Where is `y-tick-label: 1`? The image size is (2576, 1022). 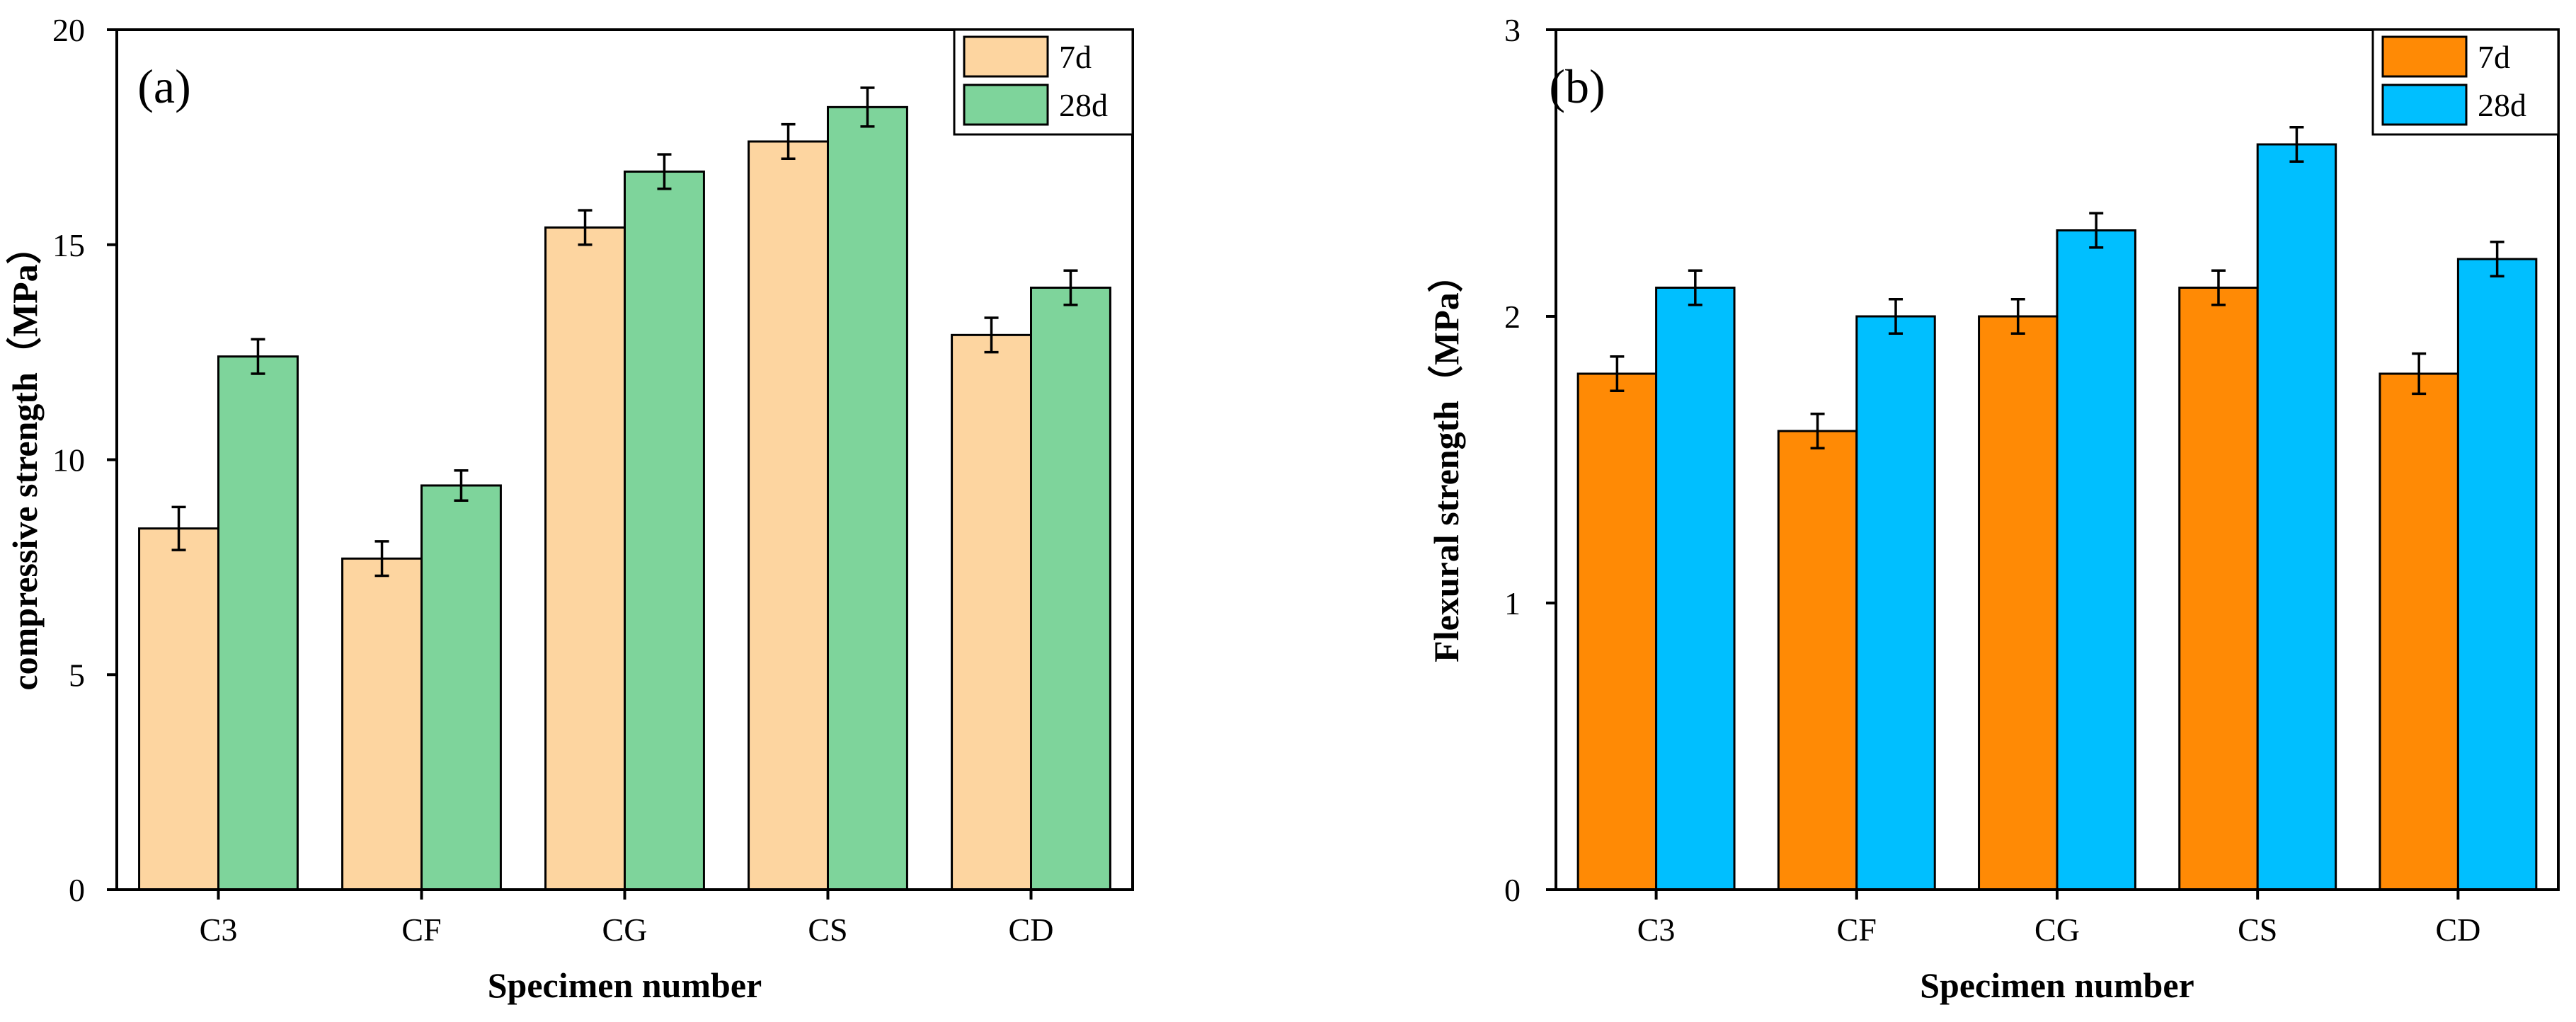 y-tick-label: 1 is located at coordinates (1512, 603).